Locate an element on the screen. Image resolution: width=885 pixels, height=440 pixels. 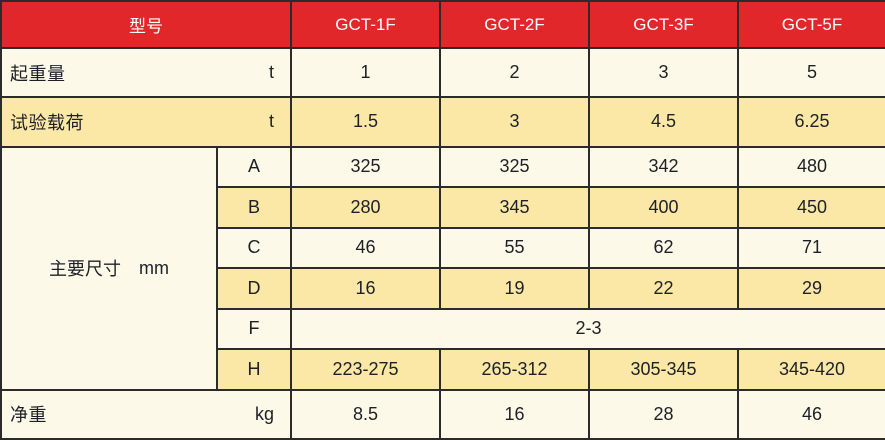
cell-a-gct-3f: 342 is located at coordinates (663, 167).